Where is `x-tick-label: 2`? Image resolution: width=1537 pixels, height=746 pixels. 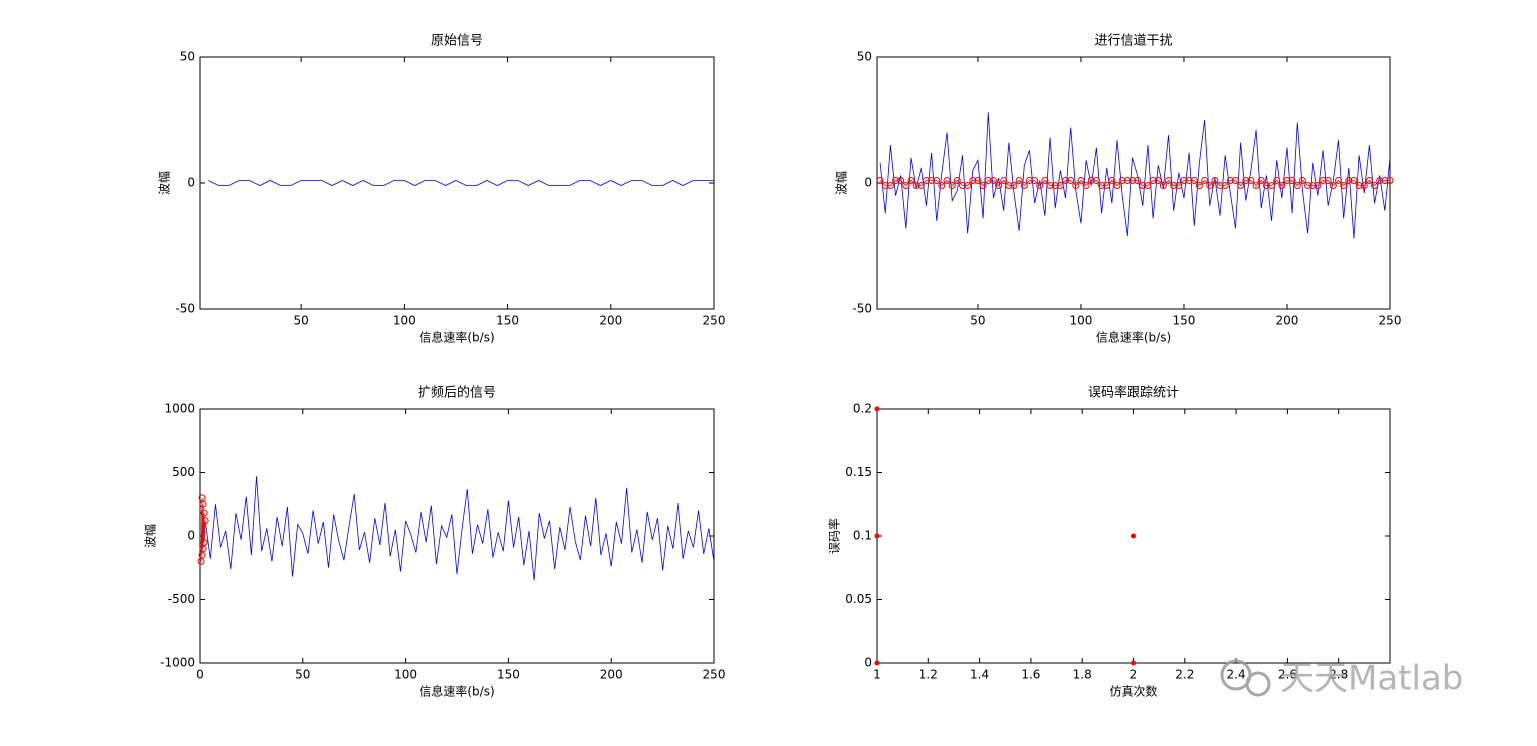 x-tick-label: 2 is located at coordinates (1134, 675).